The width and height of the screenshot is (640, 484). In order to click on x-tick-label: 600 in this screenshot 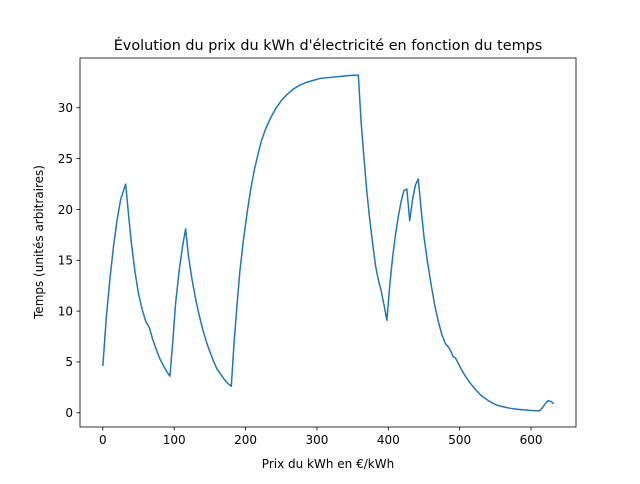, I will do `click(531, 440)`.